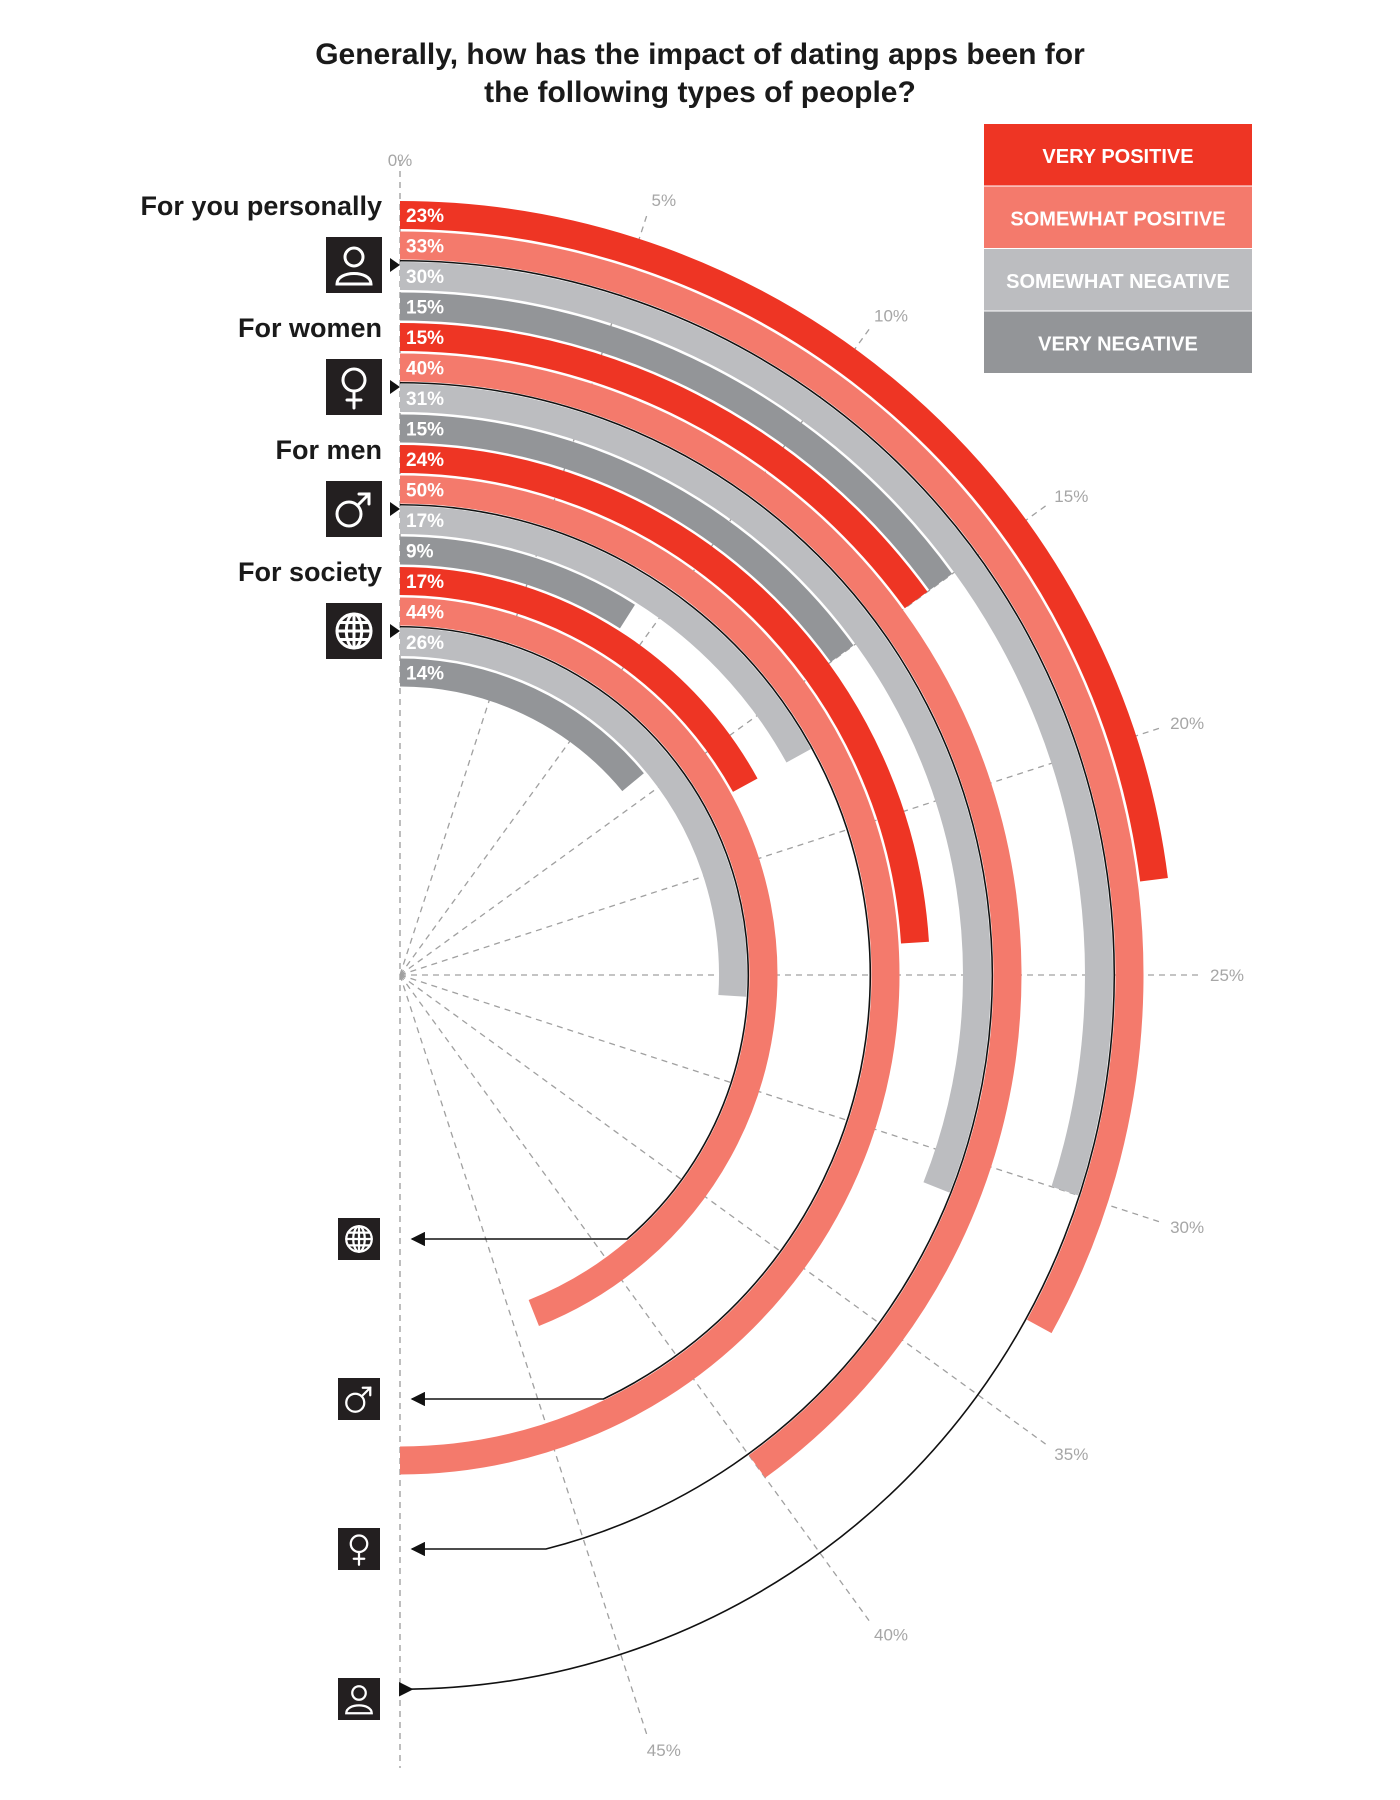 Image resolution: width=1400 pixels, height=1800 pixels. I want to click on value-label: 24%, so click(425, 460).